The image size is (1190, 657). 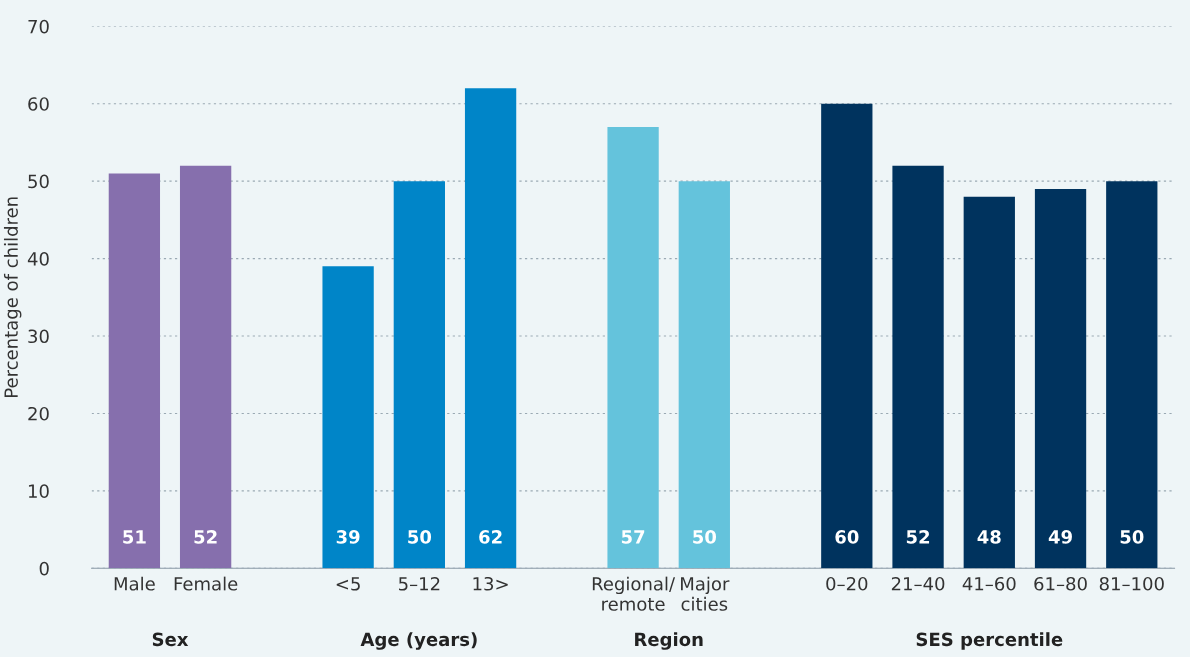 I want to click on x-tick-label: 61–80, so click(x=1060, y=583).